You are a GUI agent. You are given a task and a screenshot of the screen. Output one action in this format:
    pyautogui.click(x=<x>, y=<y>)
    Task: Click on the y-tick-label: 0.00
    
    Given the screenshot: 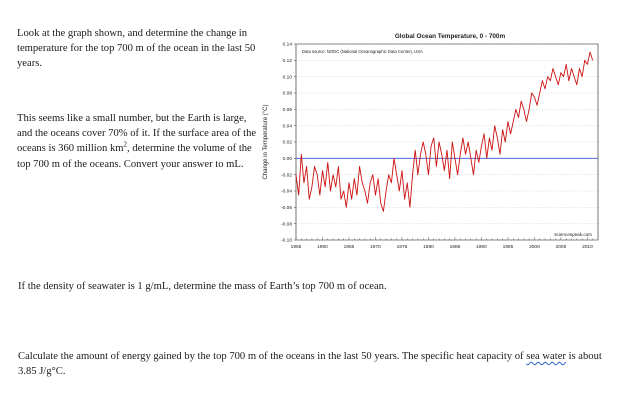 What is the action you would take?
    pyautogui.click(x=288, y=159)
    